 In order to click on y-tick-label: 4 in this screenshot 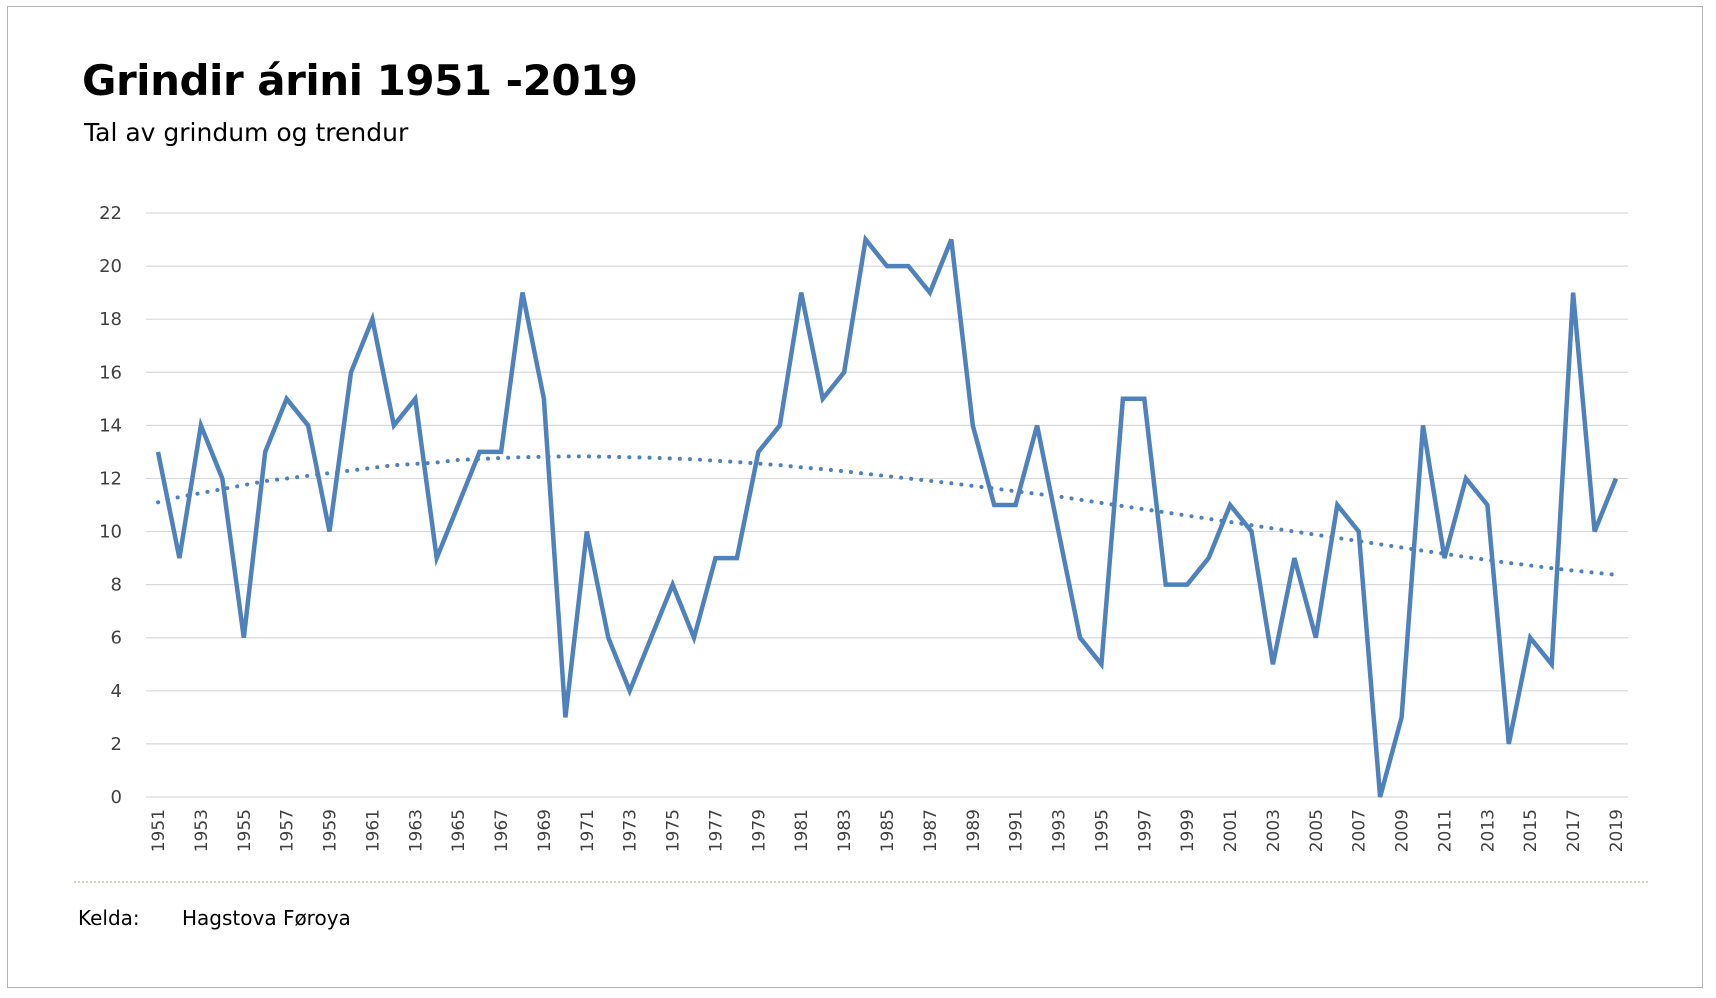, I will do `click(116, 691)`.